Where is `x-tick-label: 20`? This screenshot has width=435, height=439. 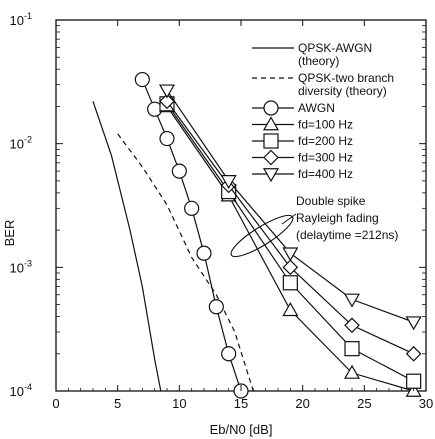
x-tick-label: 20 is located at coordinates (302, 403).